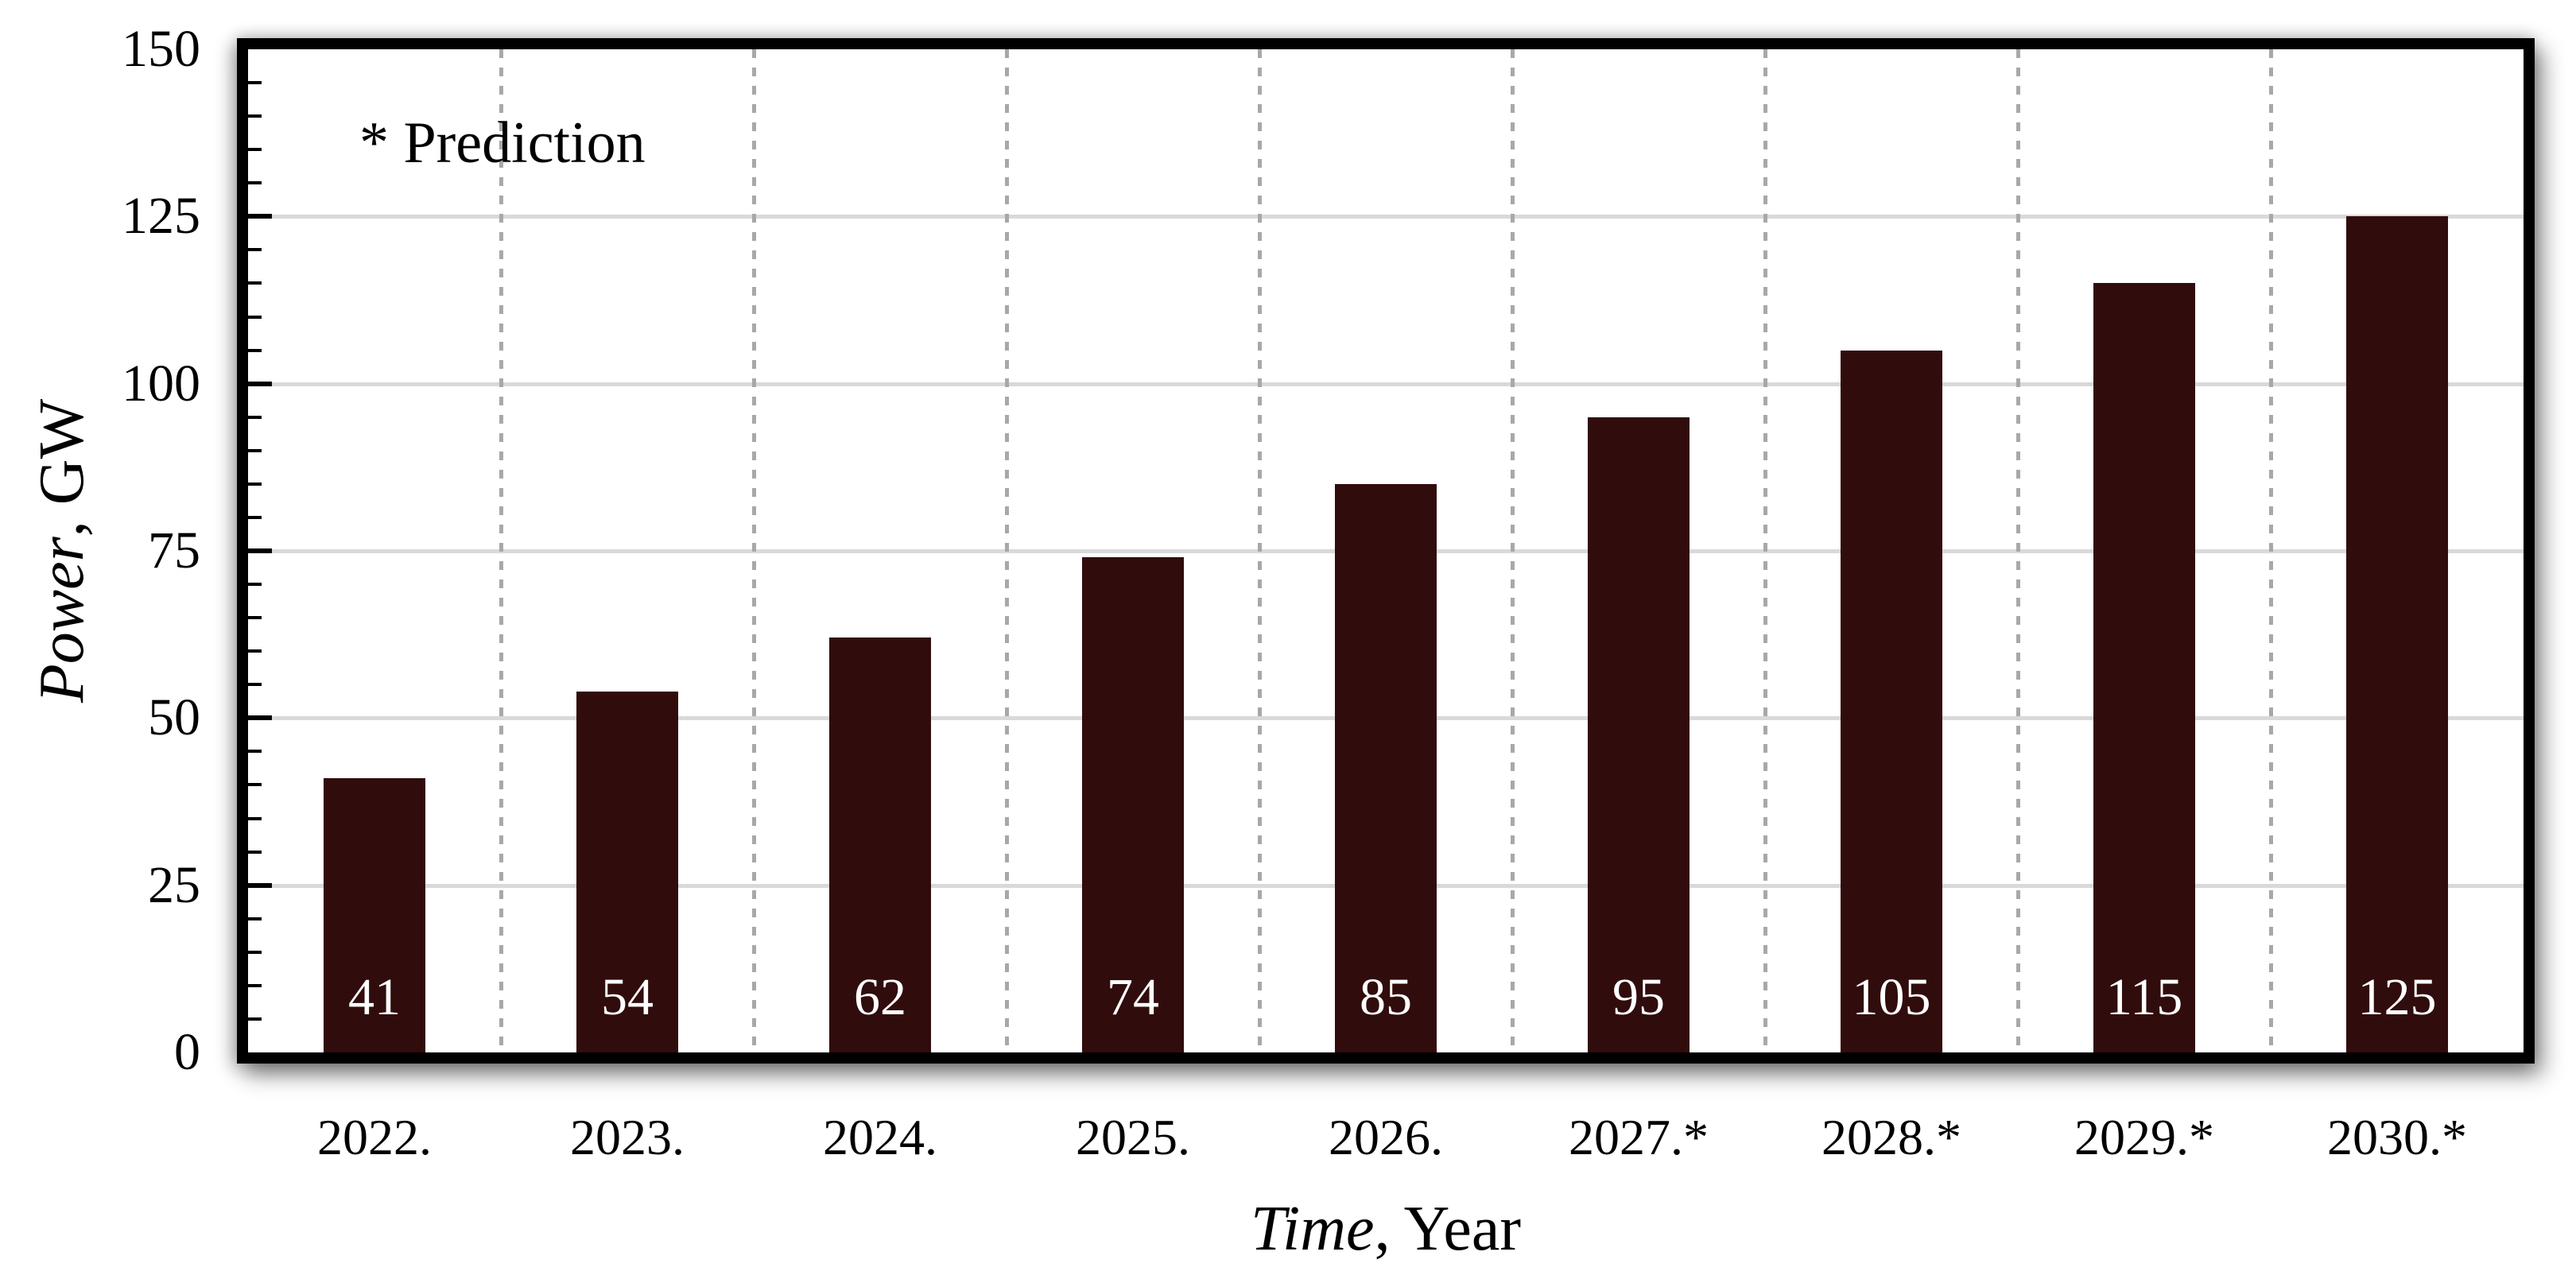 This screenshot has width=2576, height=1275. What do you see at coordinates (627, 872) in the screenshot?
I see `bar-2023.: 54` at bounding box center [627, 872].